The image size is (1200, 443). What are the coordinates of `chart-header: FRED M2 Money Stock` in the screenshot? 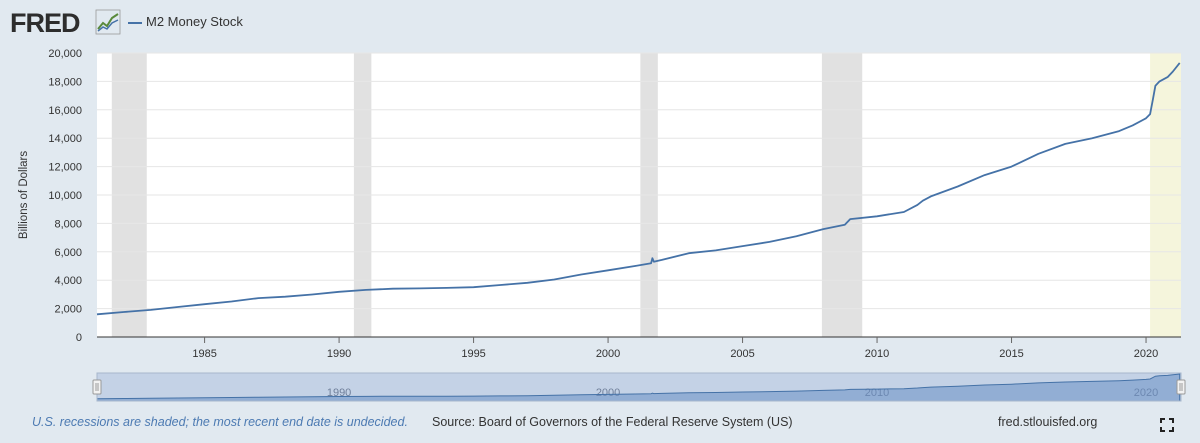 It's located at (600, 22).